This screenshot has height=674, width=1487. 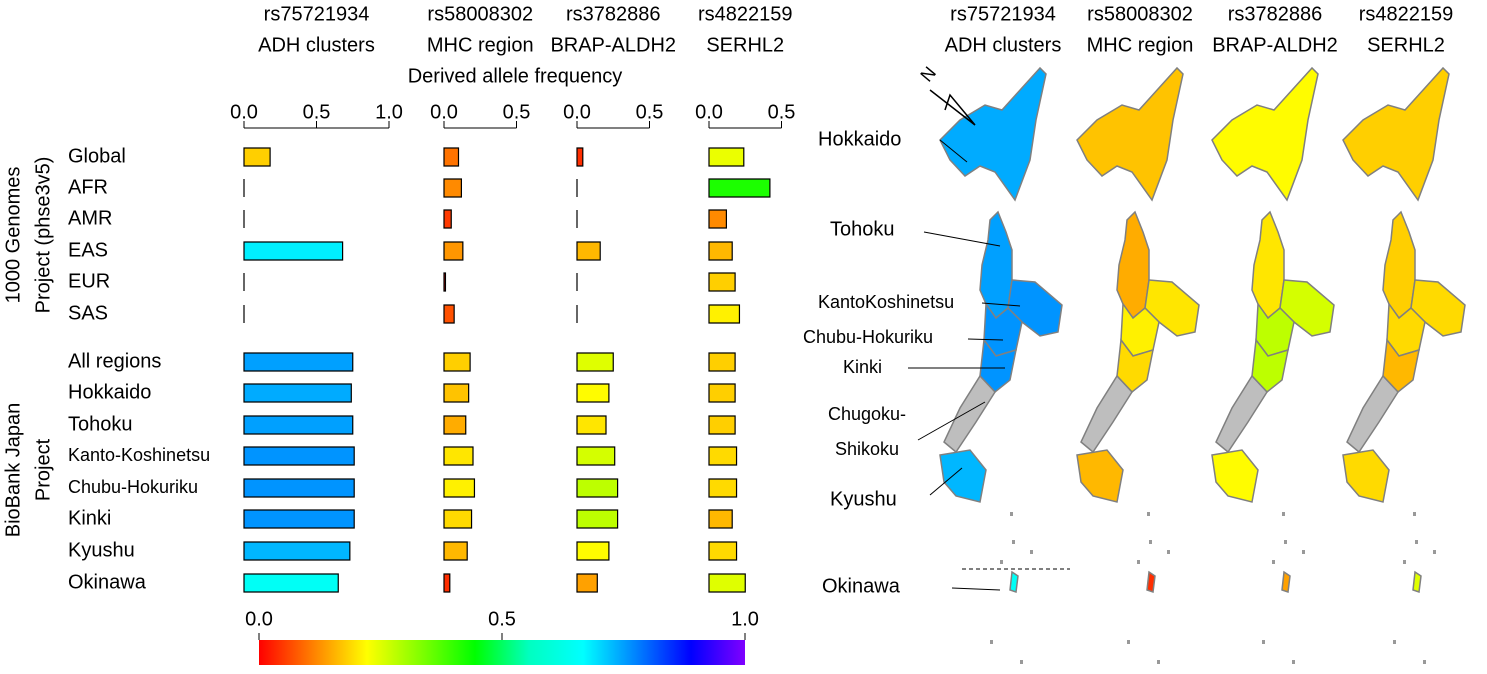 I want to click on compass-label: N, so click(x=928, y=74).